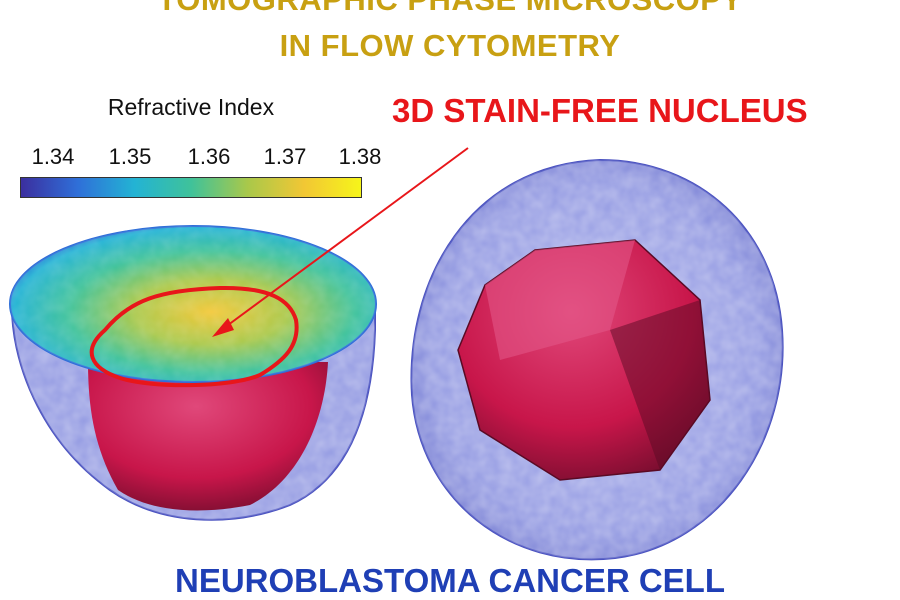  What do you see at coordinates (53, 156) in the screenshot?
I see `colorbar-tick: 1.34` at bounding box center [53, 156].